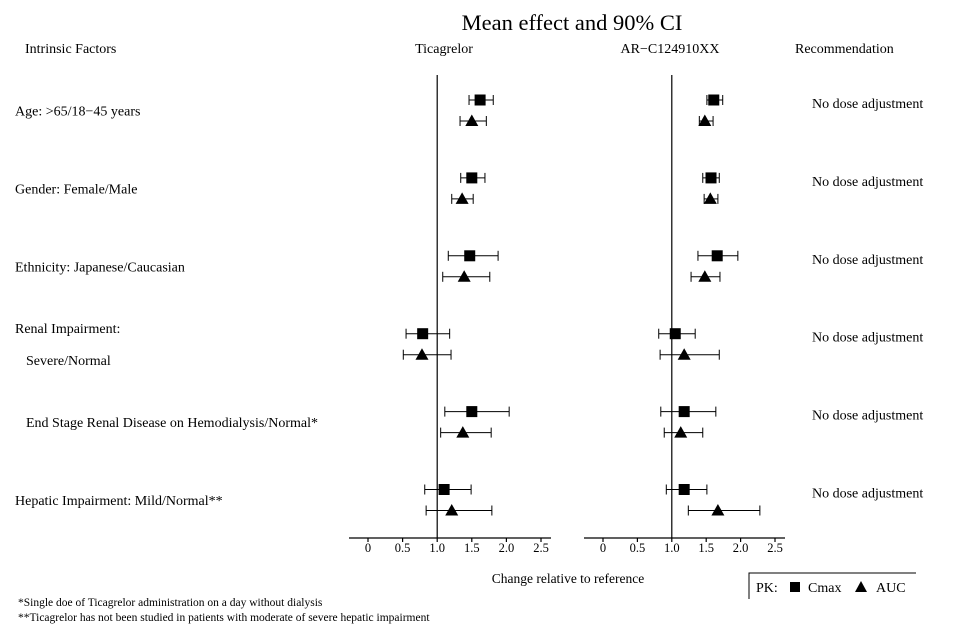 This screenshot has height=634, width=959. Describe the element at coordinates (67, 329) in the screenshot. I see `group-label: Renal Impairment:` at that location.